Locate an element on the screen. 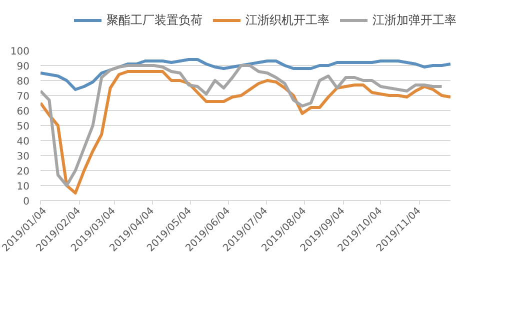  legend-label: 江浙加弹开工率 is located at coordinates (414, 20).